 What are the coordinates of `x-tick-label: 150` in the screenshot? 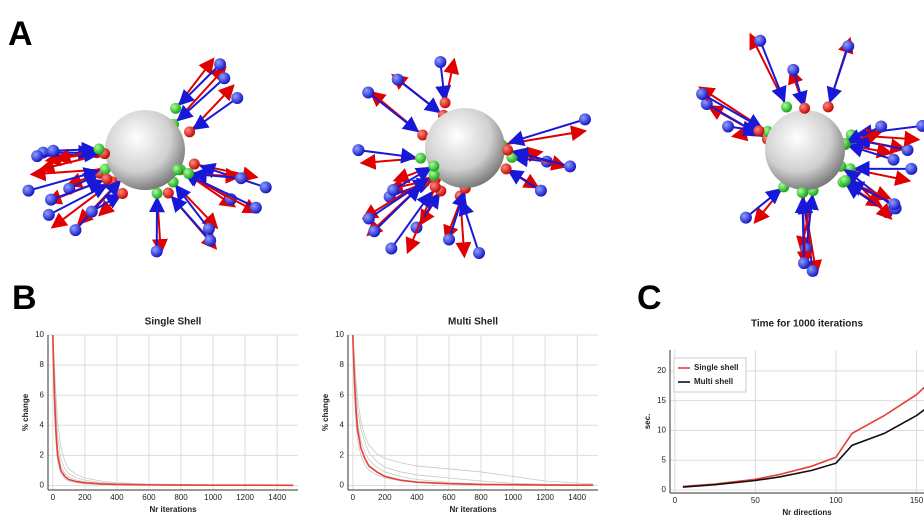 It's located at (917, 500).